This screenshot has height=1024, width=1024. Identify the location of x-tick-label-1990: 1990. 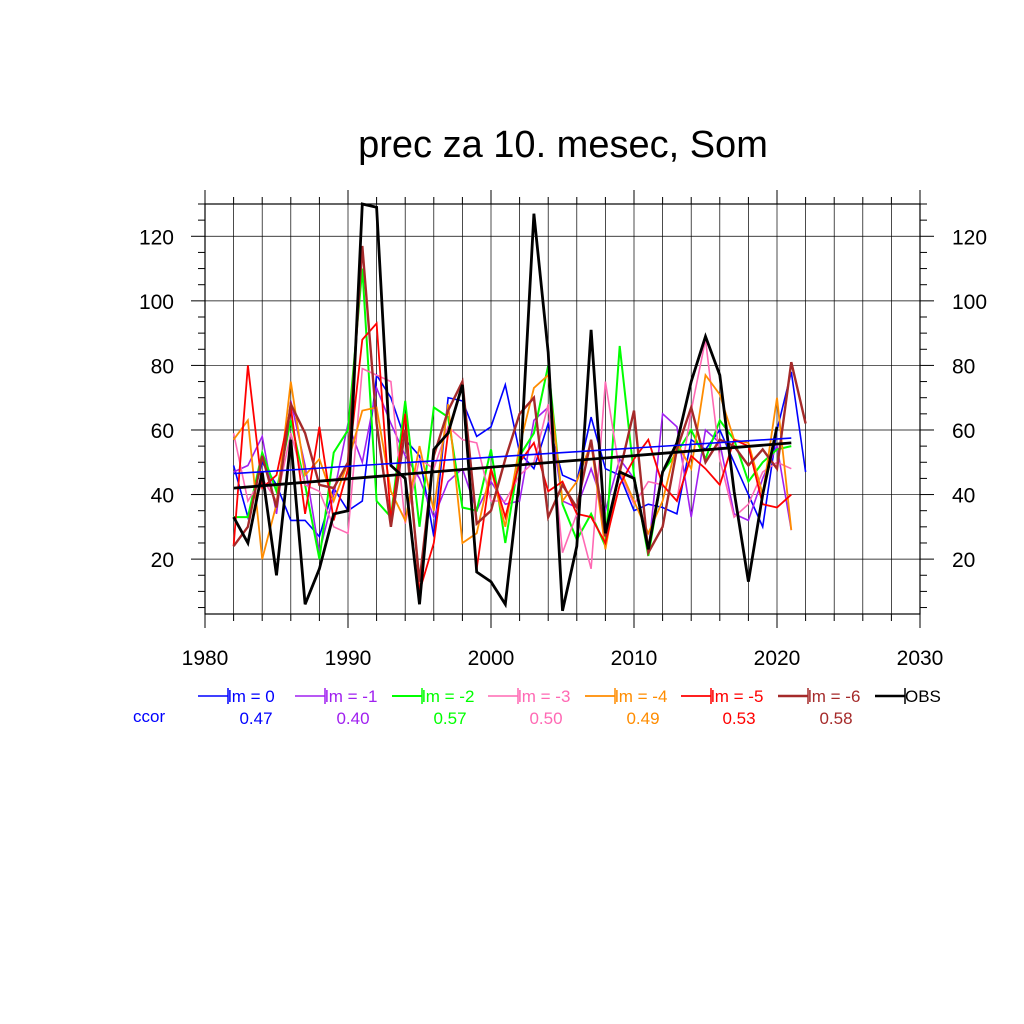
(348, 658).